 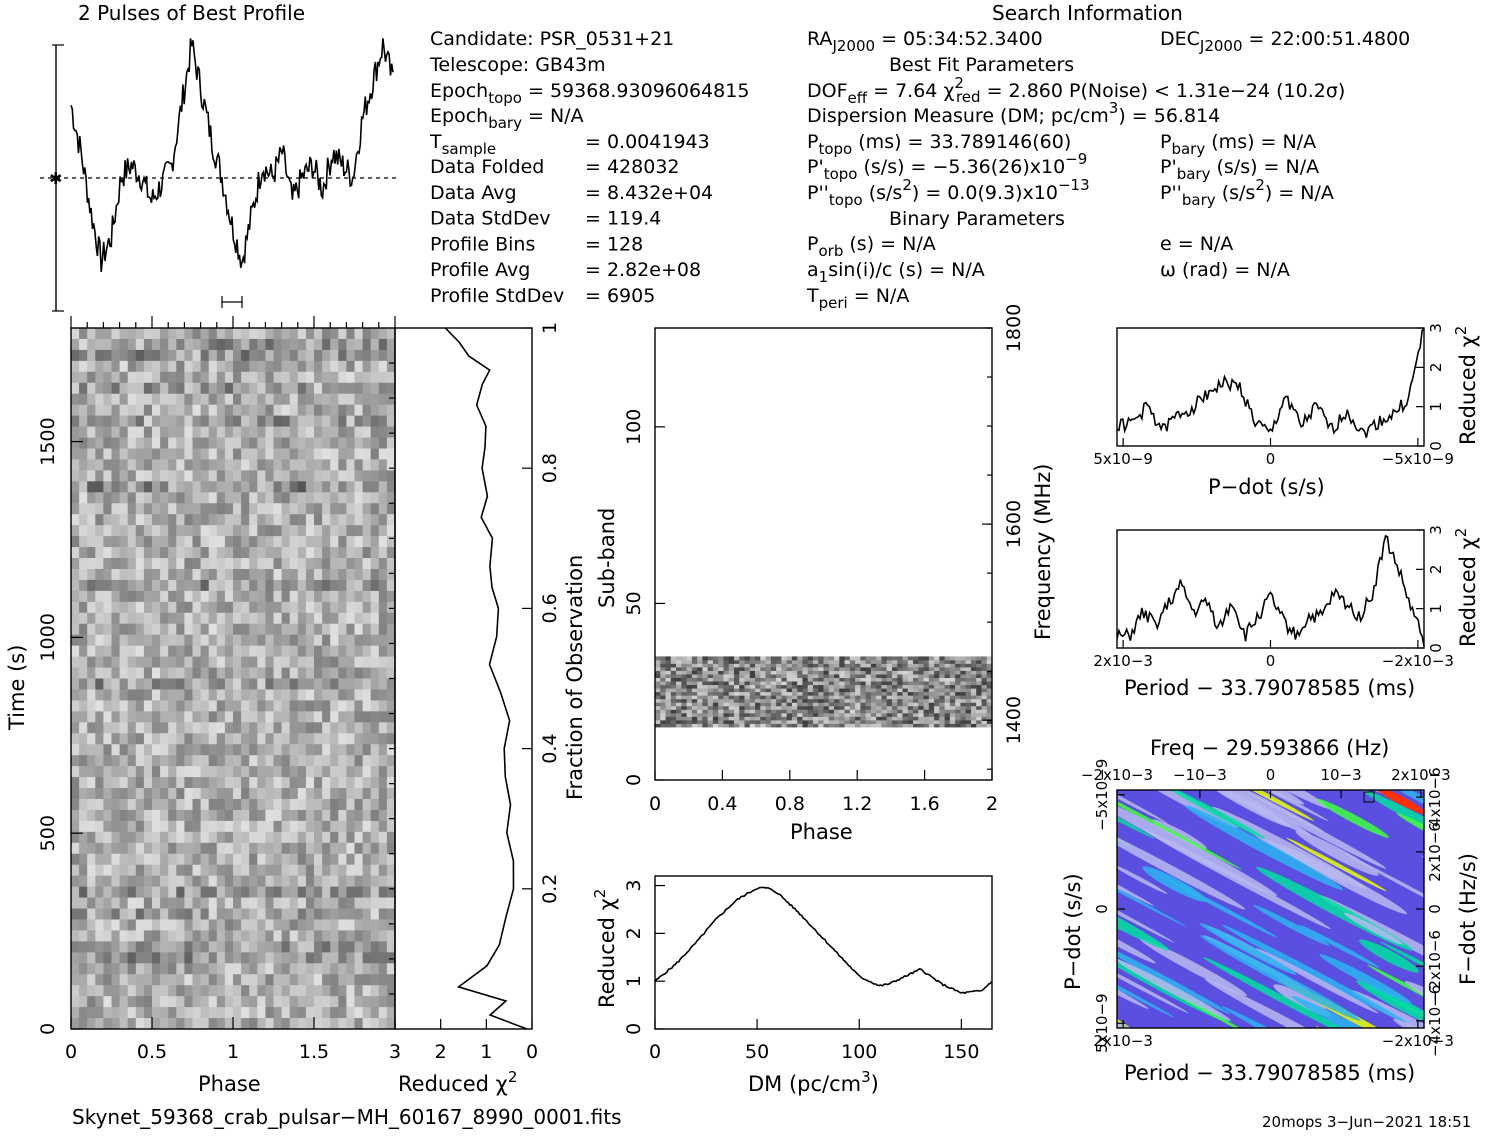 What do you see at coordinates (1043, 552) in the screenshot?
I see `frequency-ylabel: Frequency (MHz)` at bounding box center [1043, 552].